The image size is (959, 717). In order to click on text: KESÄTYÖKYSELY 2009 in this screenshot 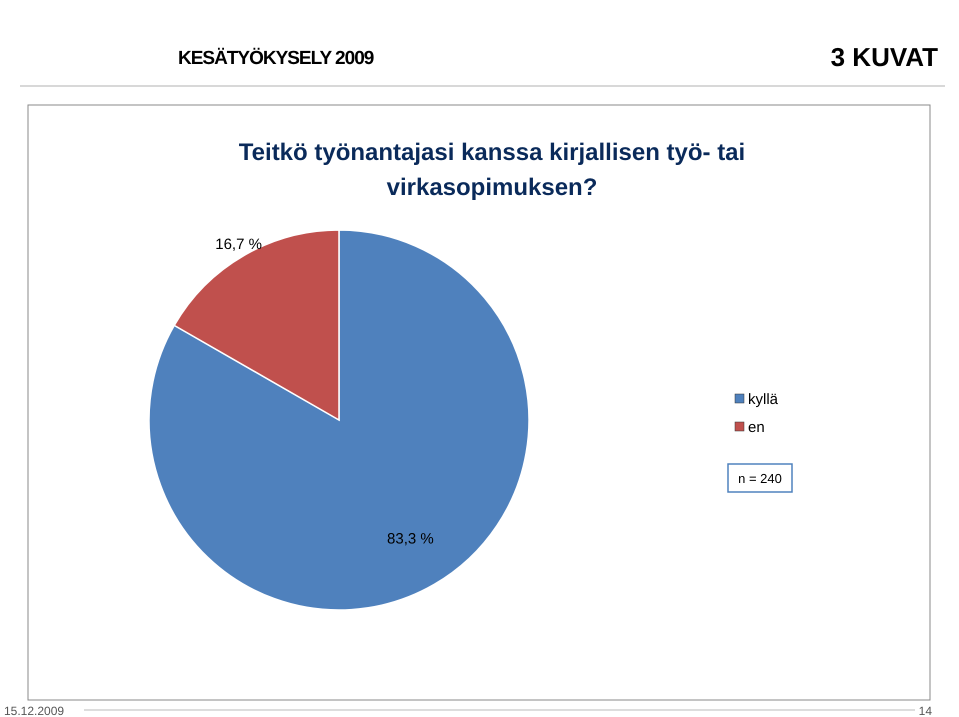, I will do `click(276, 58)`.